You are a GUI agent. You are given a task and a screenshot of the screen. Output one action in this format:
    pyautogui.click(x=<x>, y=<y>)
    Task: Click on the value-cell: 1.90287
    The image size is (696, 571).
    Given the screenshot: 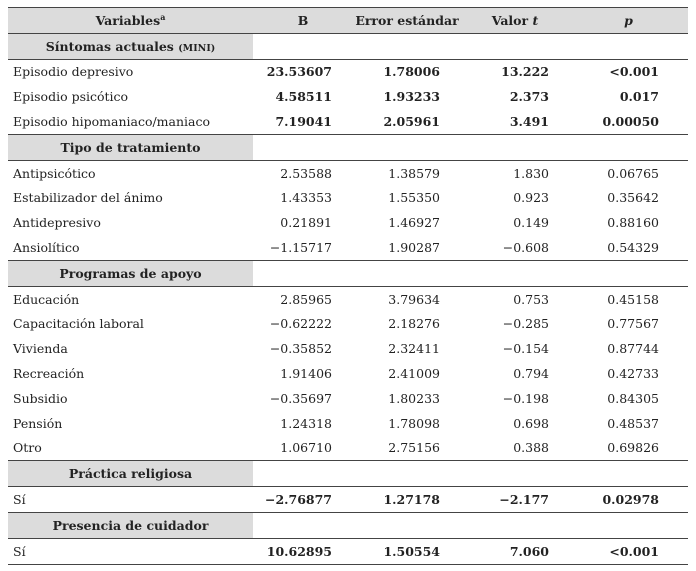 What is the action you would take?
    pyautogui.click(x=414, y=248)
    